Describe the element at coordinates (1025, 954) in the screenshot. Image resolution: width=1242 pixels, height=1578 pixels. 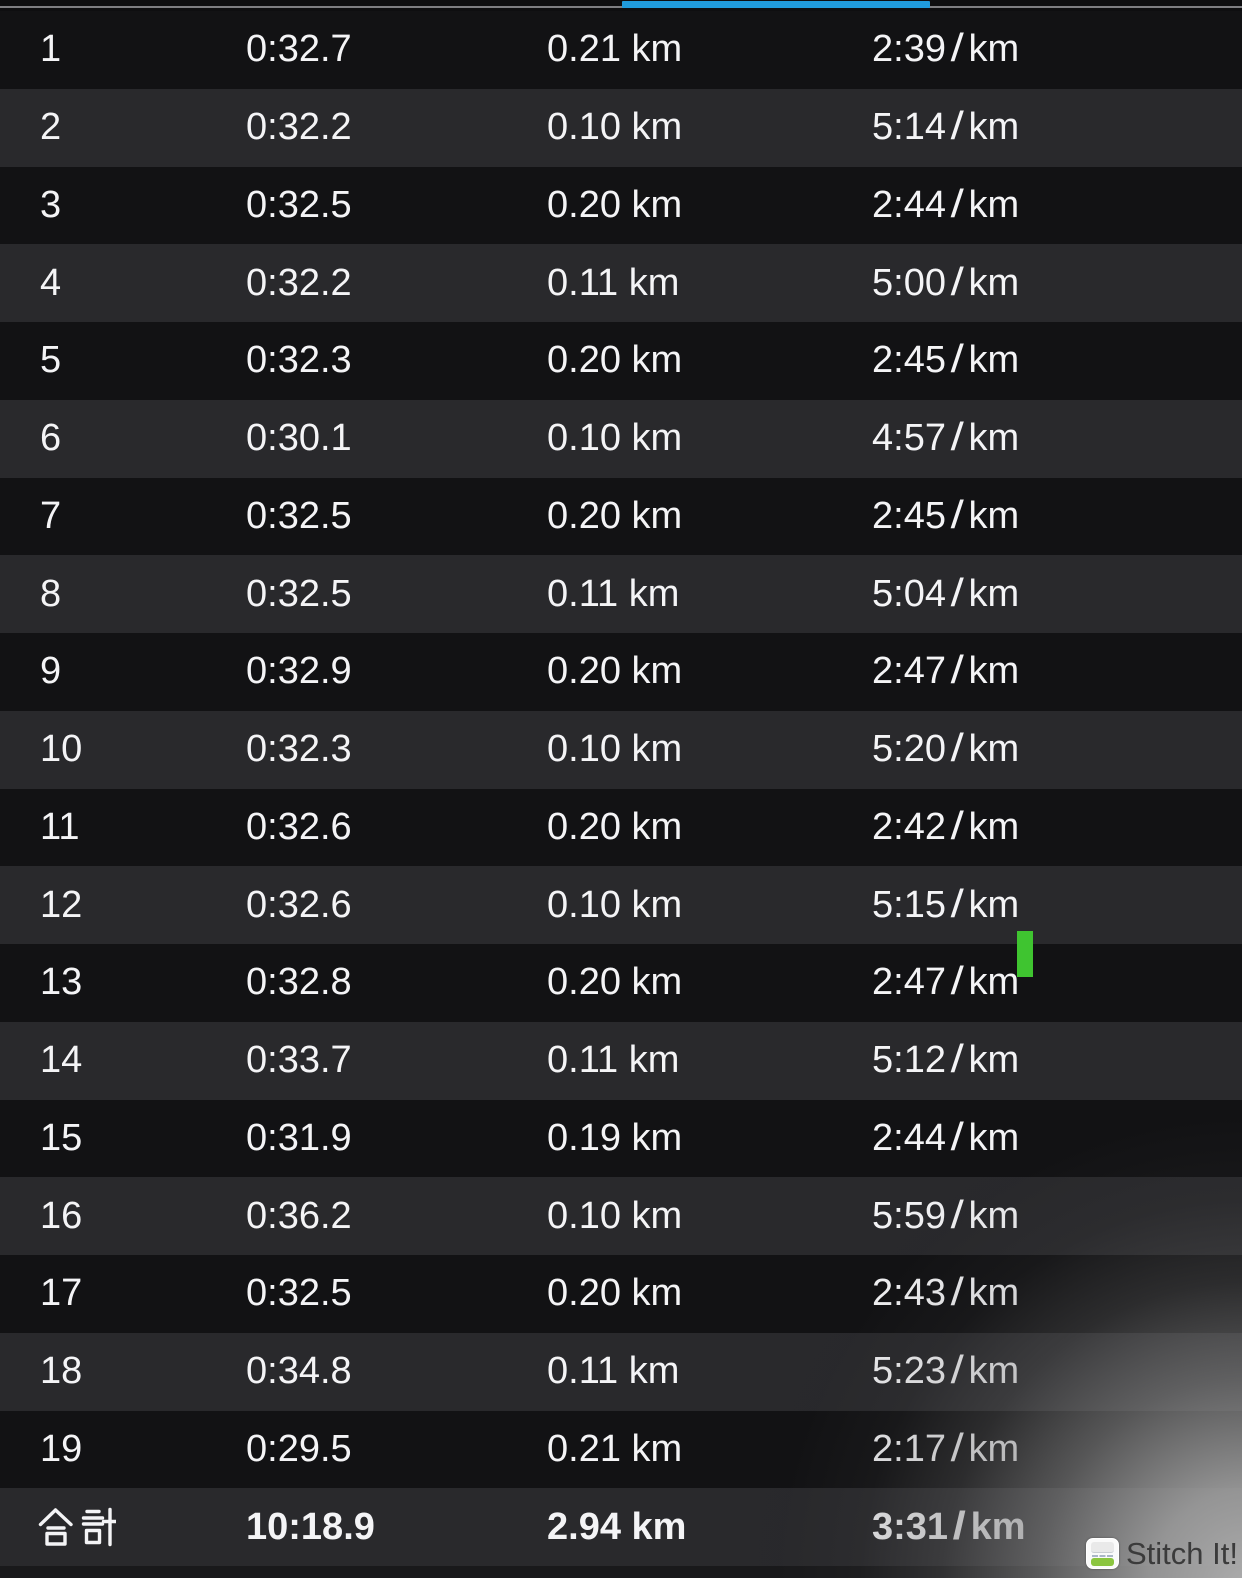
I see `green-marker-annotation` at that location.